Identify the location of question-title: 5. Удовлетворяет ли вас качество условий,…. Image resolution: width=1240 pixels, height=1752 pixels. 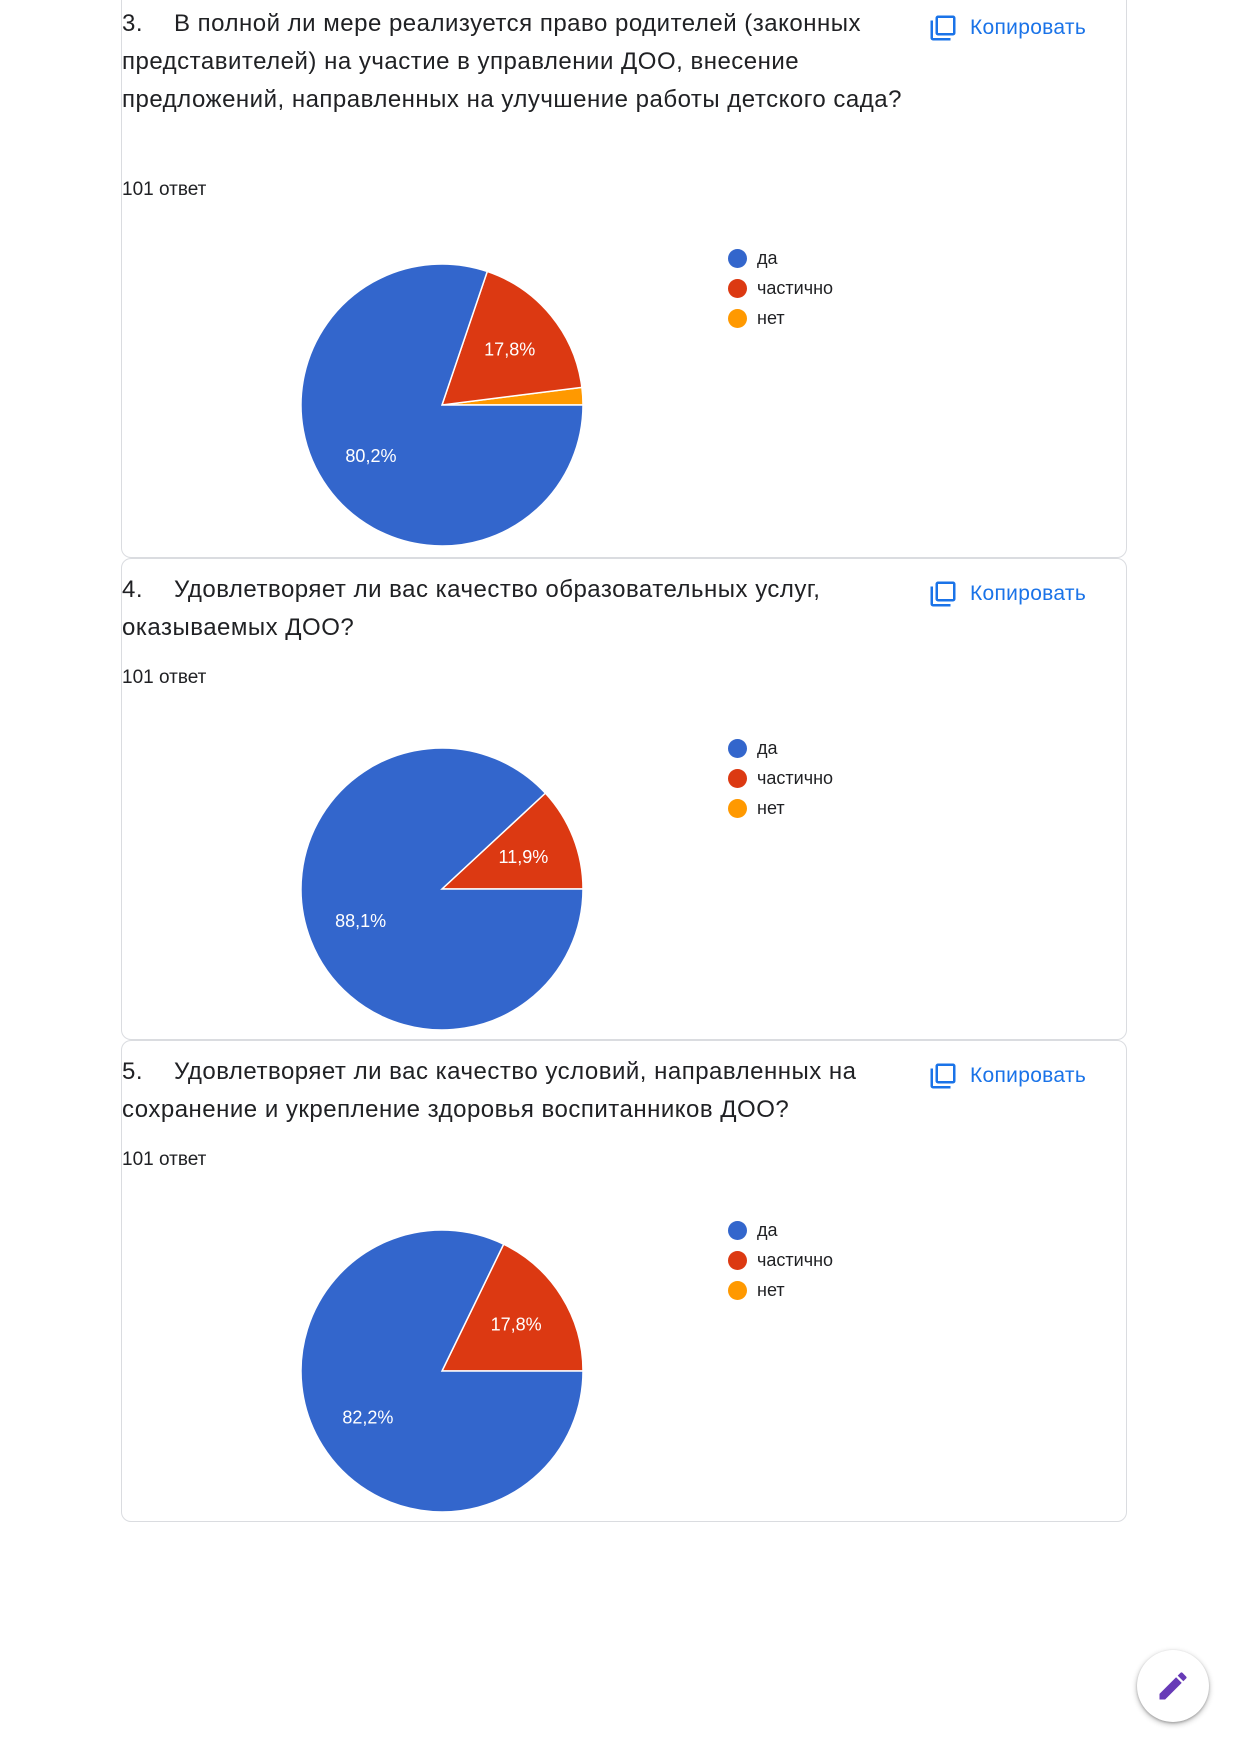
(517, 1091).